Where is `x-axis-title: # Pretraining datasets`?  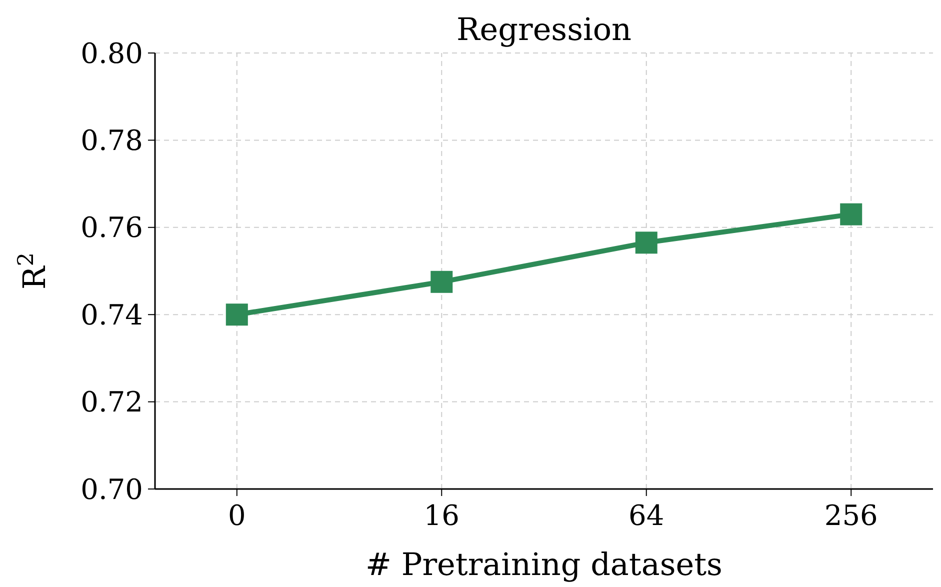 x-axis-title: # Pretraining datasets is located at coordinates (544, 565).